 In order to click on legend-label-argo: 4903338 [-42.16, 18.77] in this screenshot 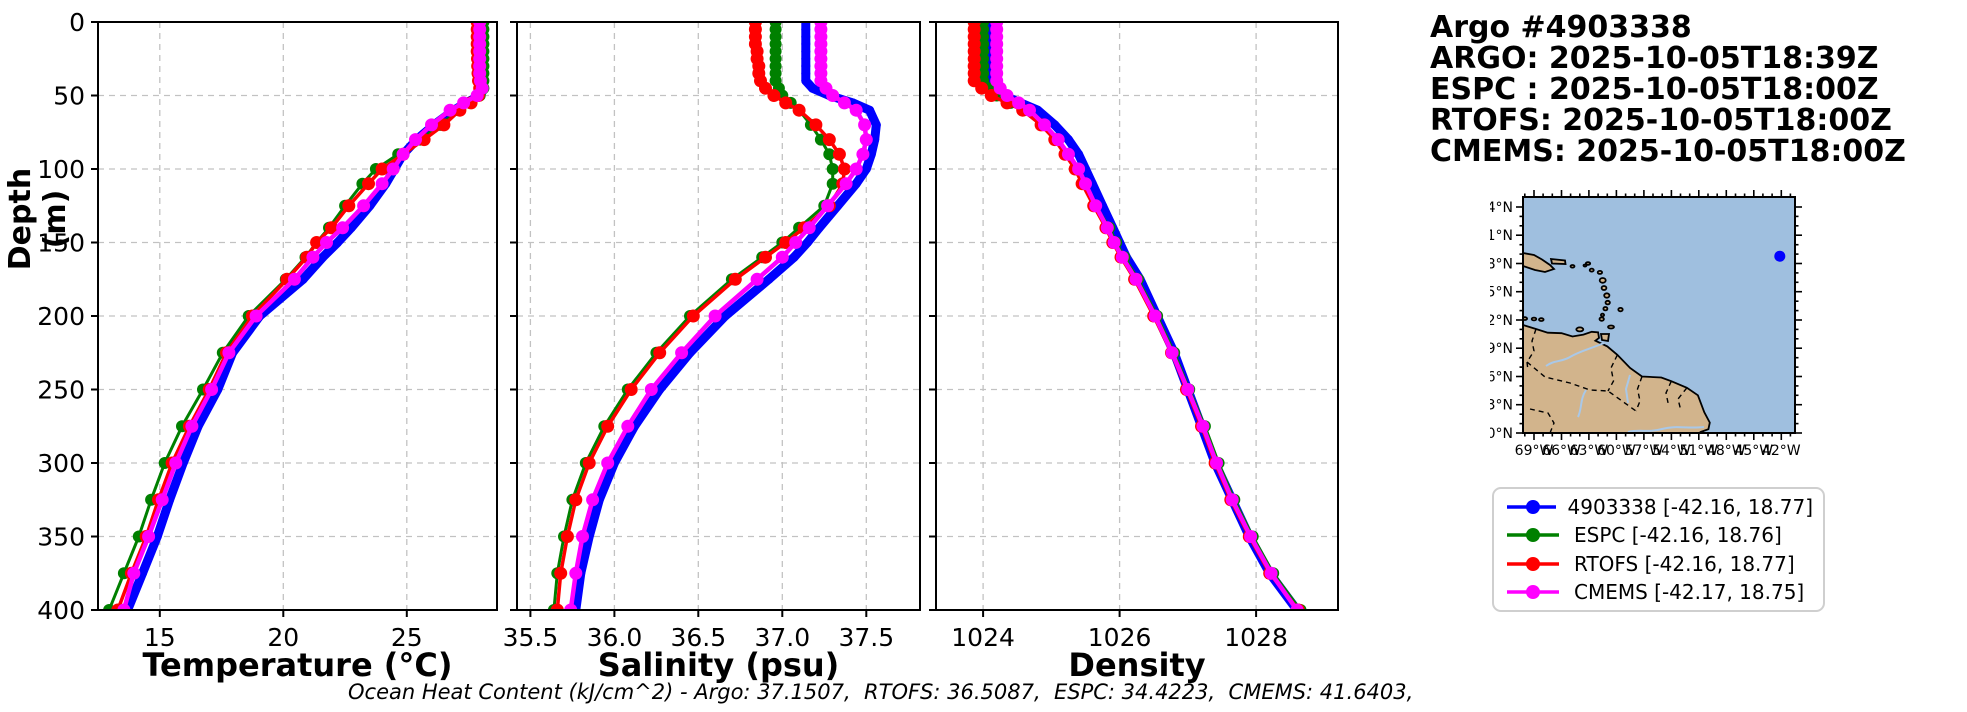, I will do `click(1690, 507)`.